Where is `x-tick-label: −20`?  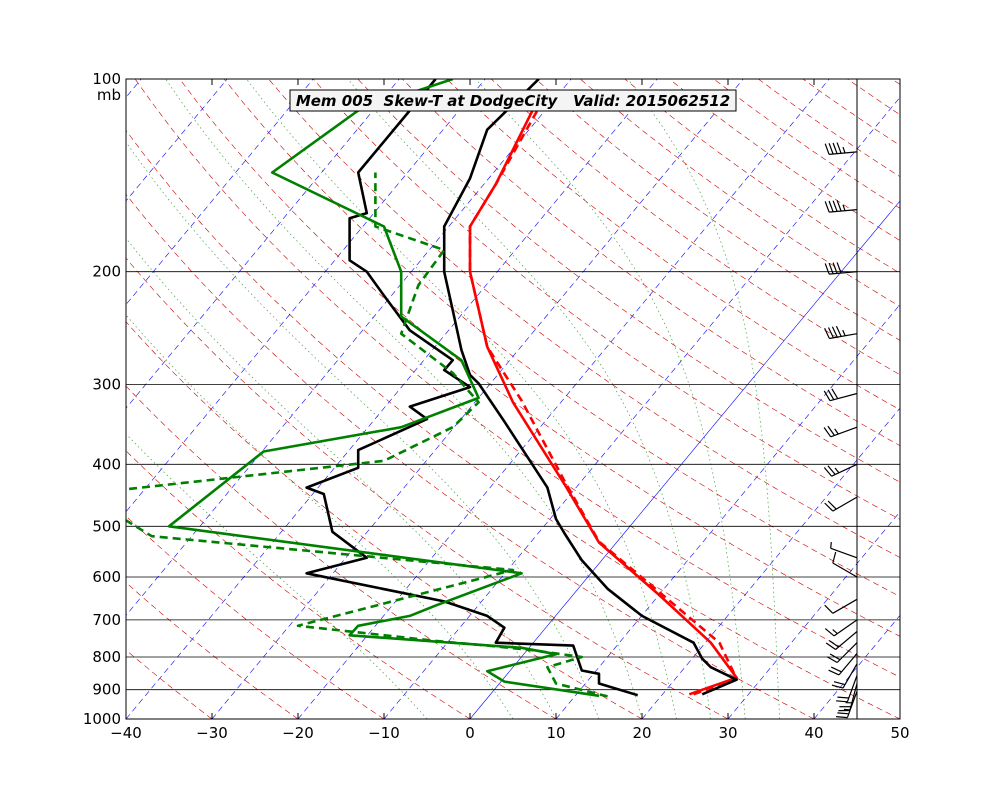
x-tick-label: −20 is located at coordinates (298, 733).